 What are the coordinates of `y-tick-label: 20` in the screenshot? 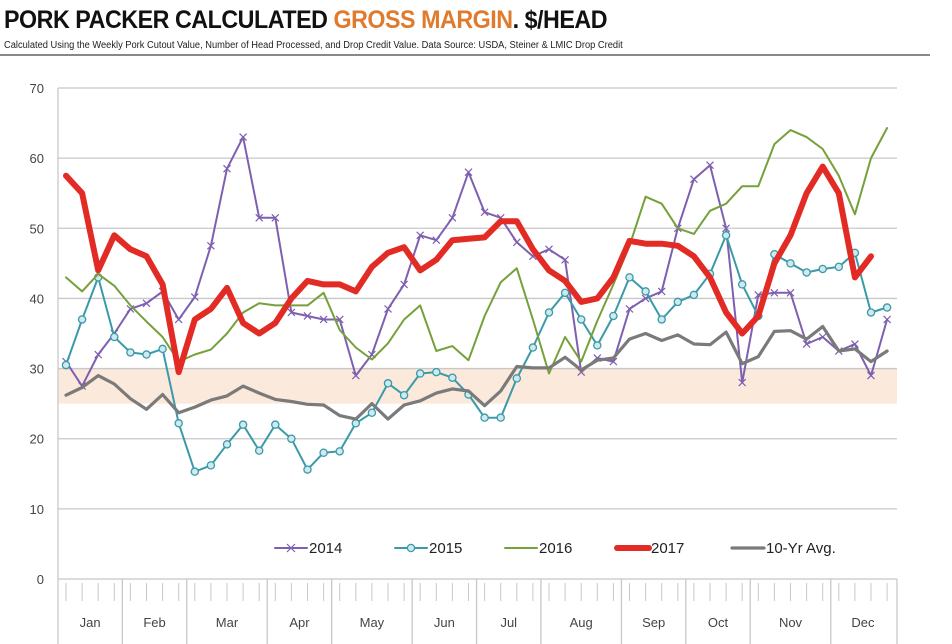 It's located at (37, 439).